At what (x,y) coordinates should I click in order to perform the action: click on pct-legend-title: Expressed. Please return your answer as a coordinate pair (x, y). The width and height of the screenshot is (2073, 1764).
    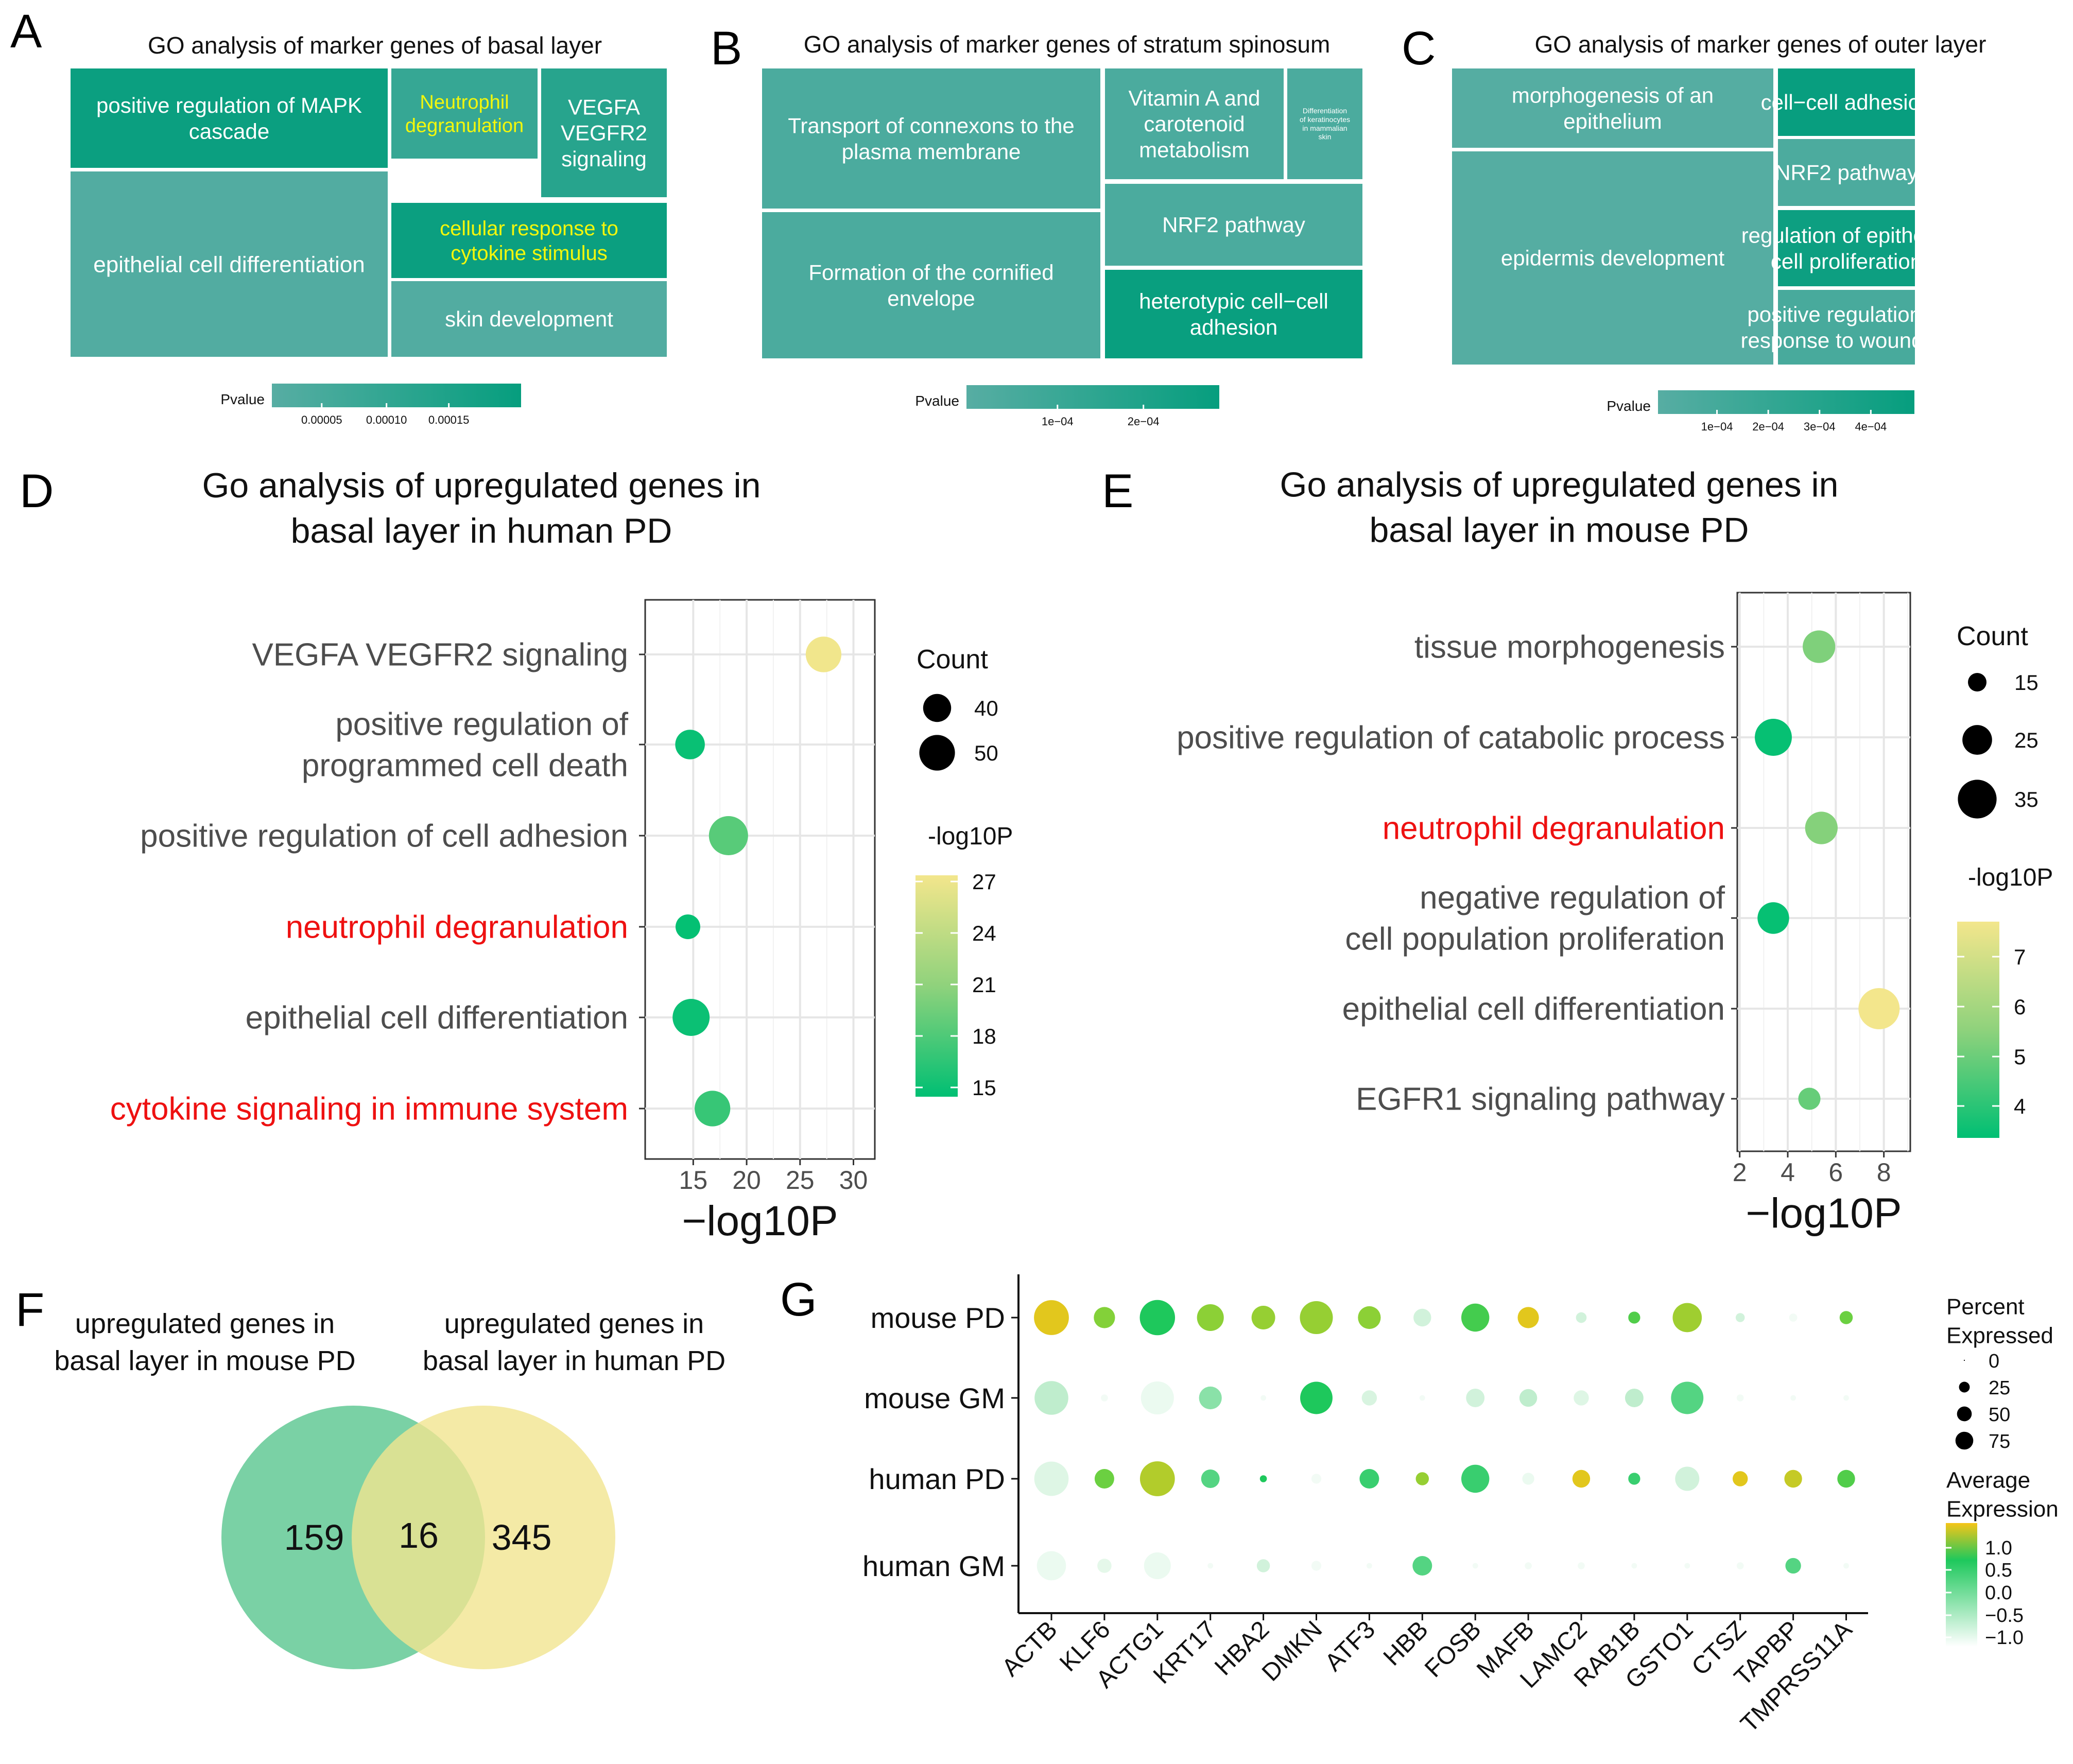
    Looking at the image, I should click on (2000, 1335).